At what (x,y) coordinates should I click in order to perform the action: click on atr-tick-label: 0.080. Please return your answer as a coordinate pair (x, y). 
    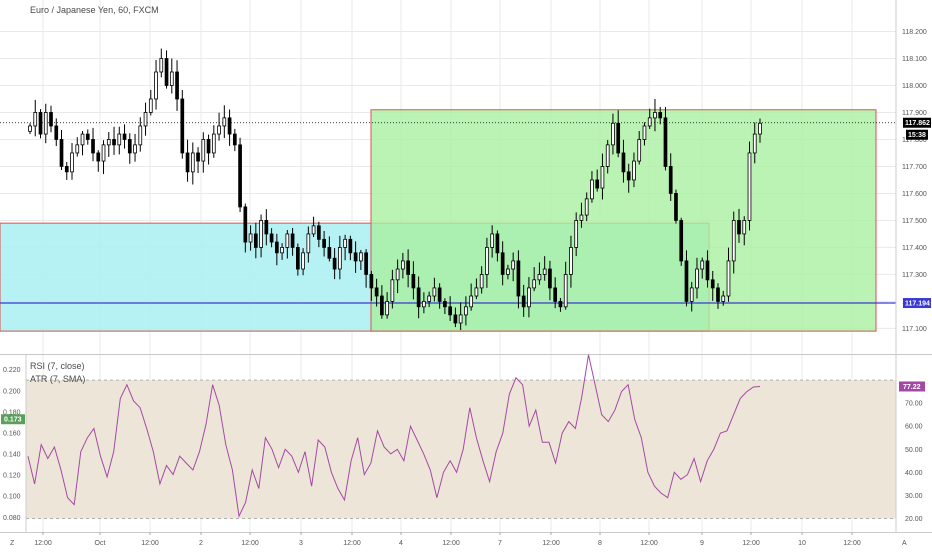
    Looking at the image, I should click on (12, 518).